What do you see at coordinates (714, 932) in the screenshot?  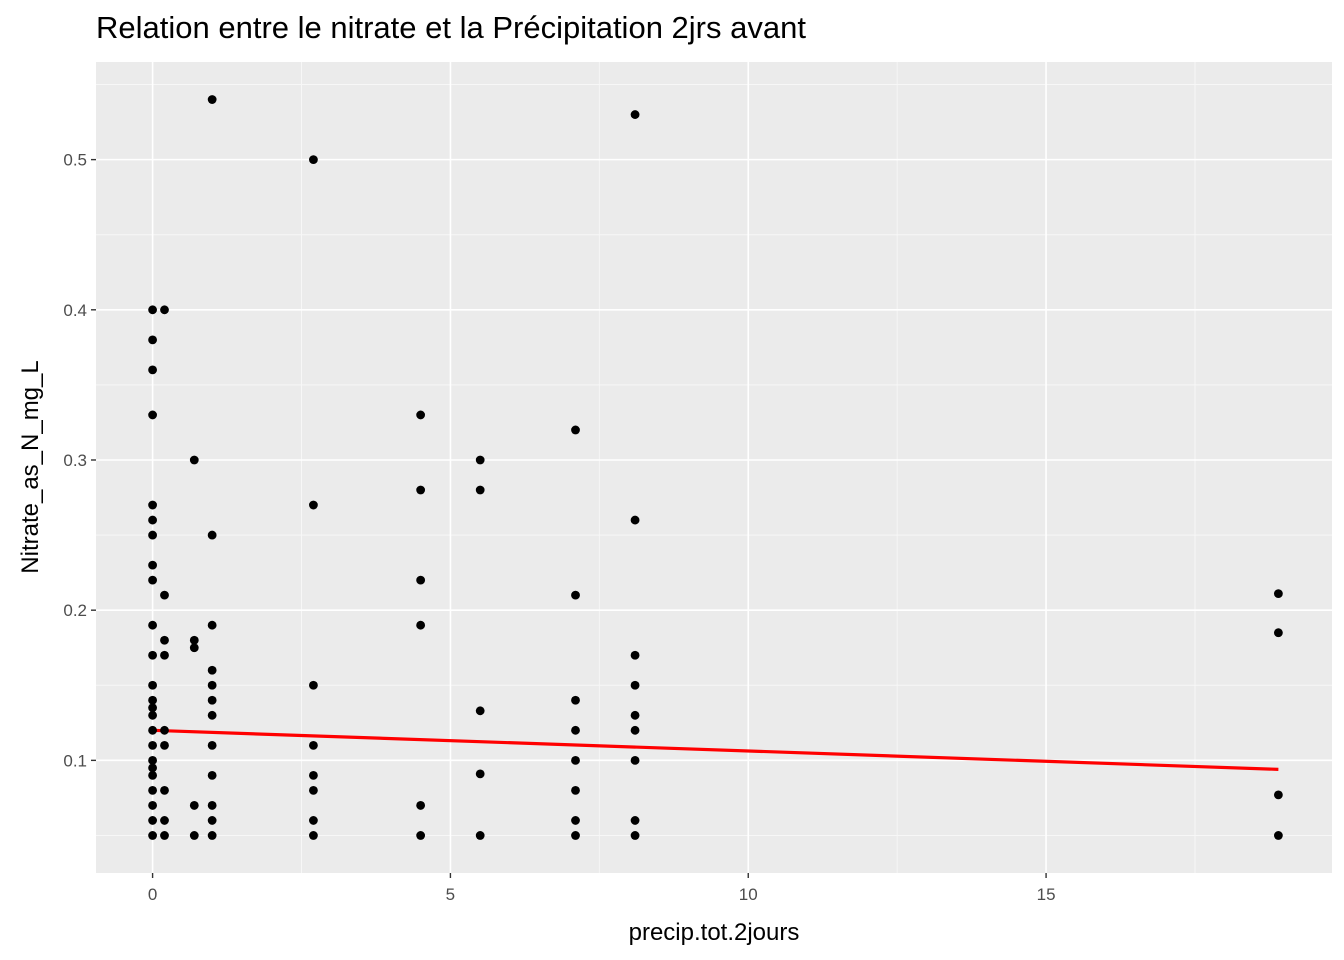 I see `x-axis-title: precip.tot.2jours` at bounding box center [714, 932].